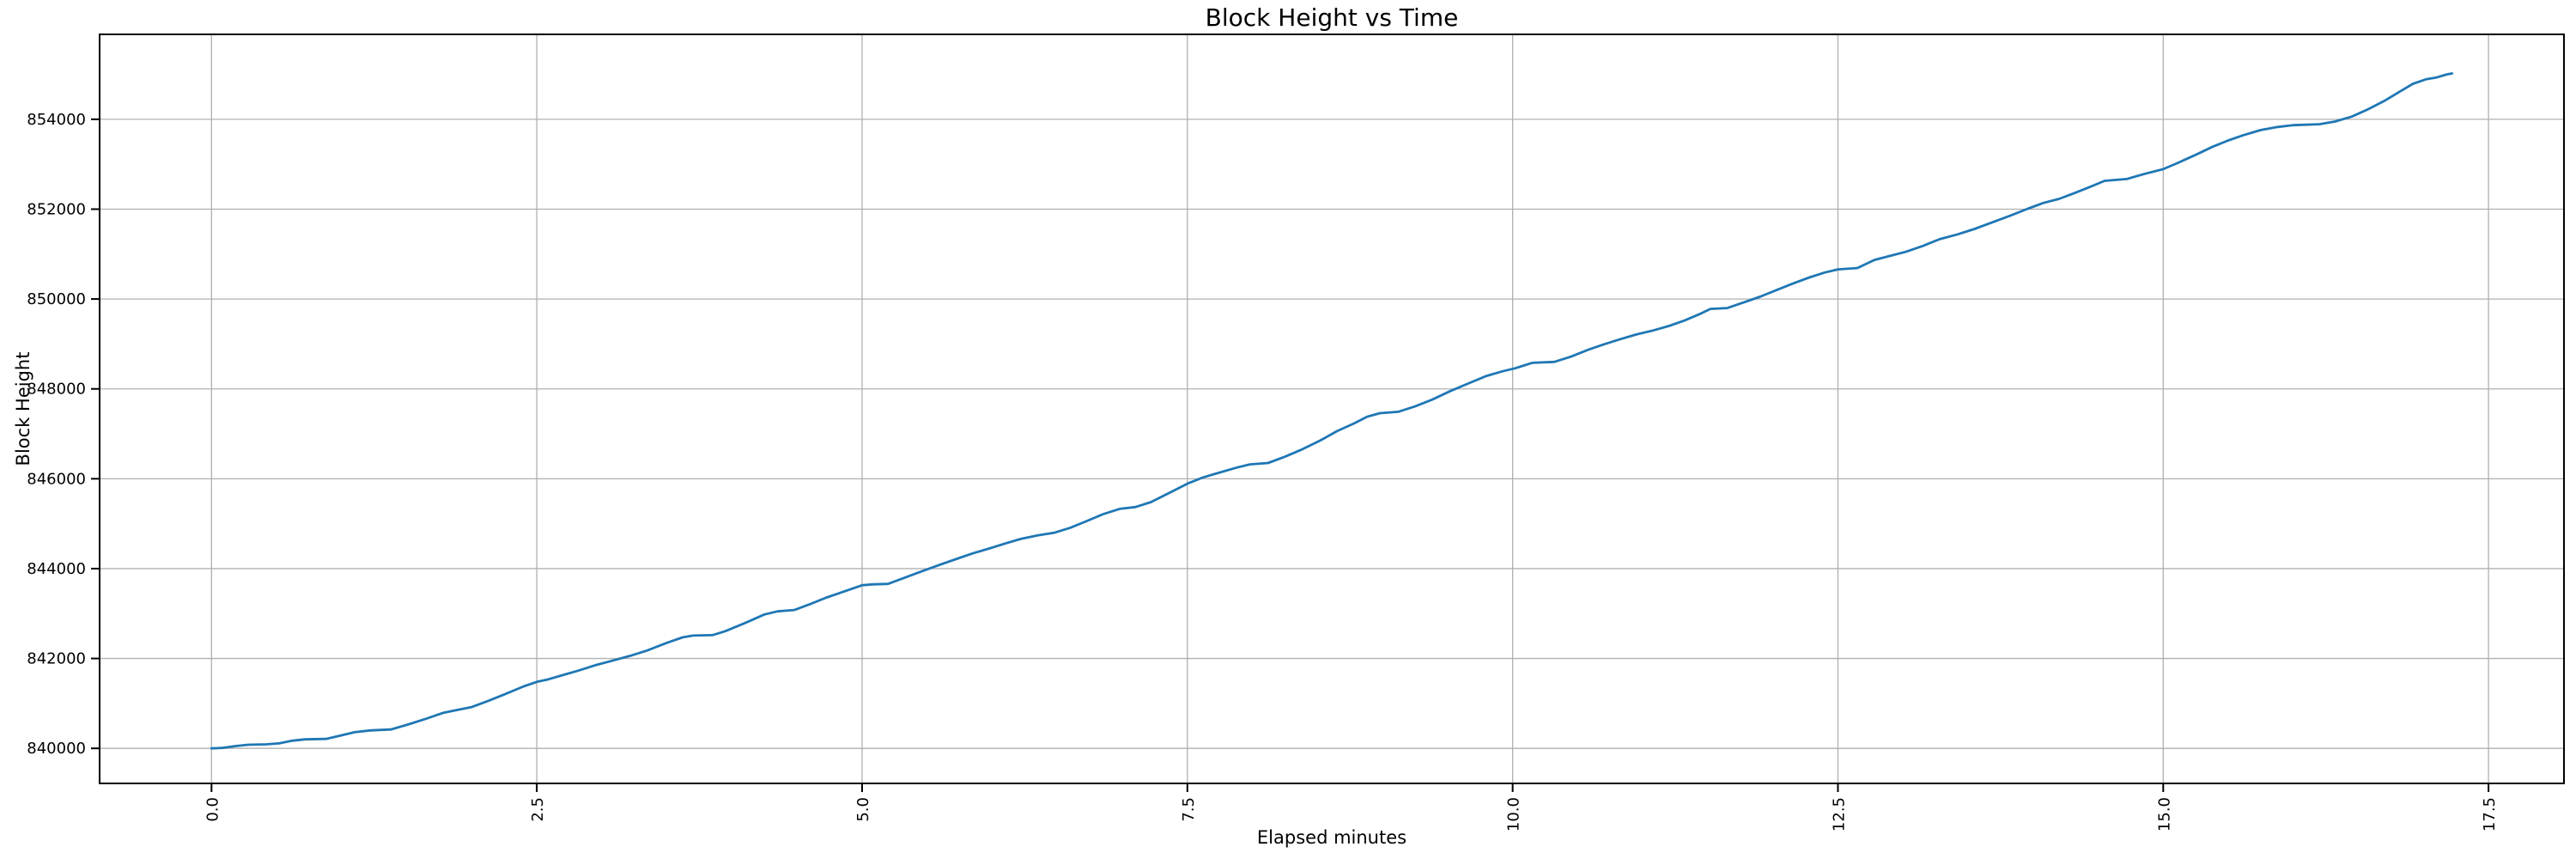 This screenshot has height=859, width=2576. I want to click on x-tick-label: 7.5, so click(1189, 809).